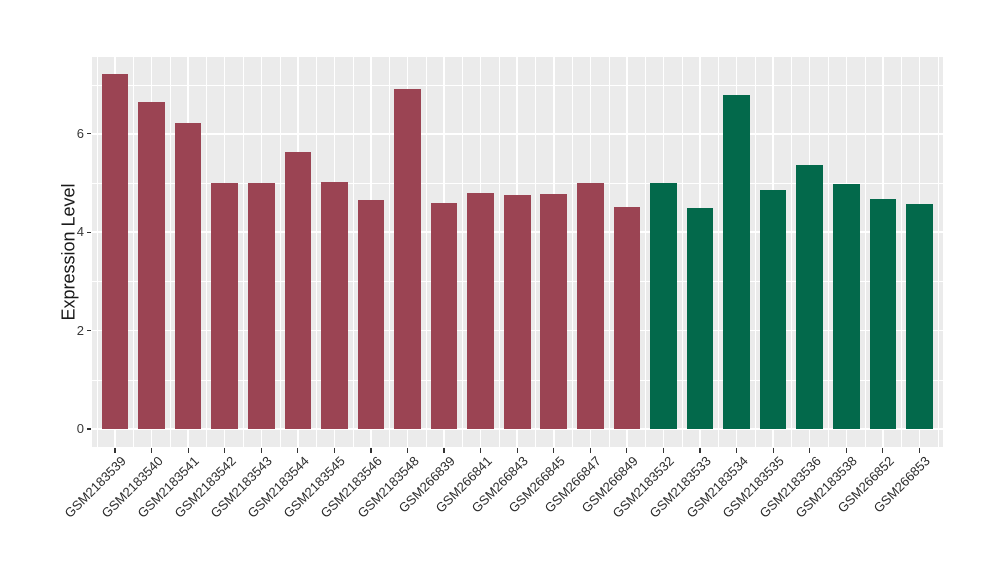 This screenshot has height=580, width=1000. Describe the element at coordinates (80, 330) in the screenshot. I see `y-tick-label: 2` at that location.